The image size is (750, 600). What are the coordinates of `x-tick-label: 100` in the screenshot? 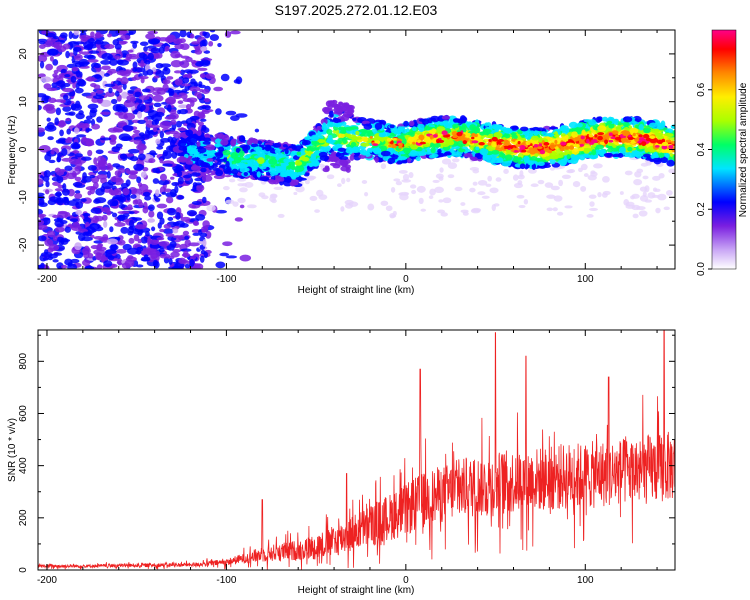 It's located at (585, 580).